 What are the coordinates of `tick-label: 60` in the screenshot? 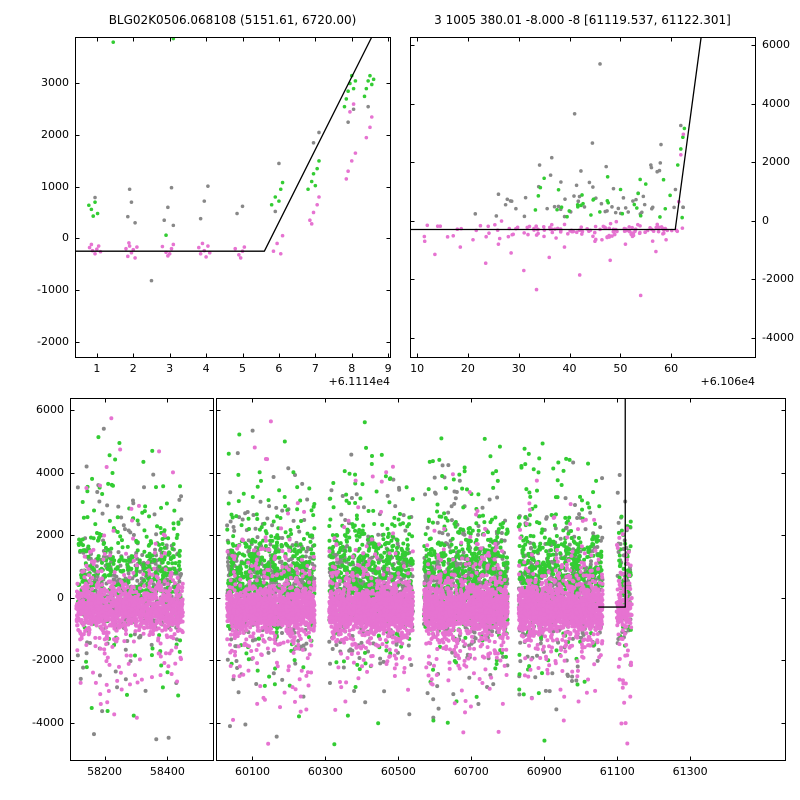 It's located at (671, 368).